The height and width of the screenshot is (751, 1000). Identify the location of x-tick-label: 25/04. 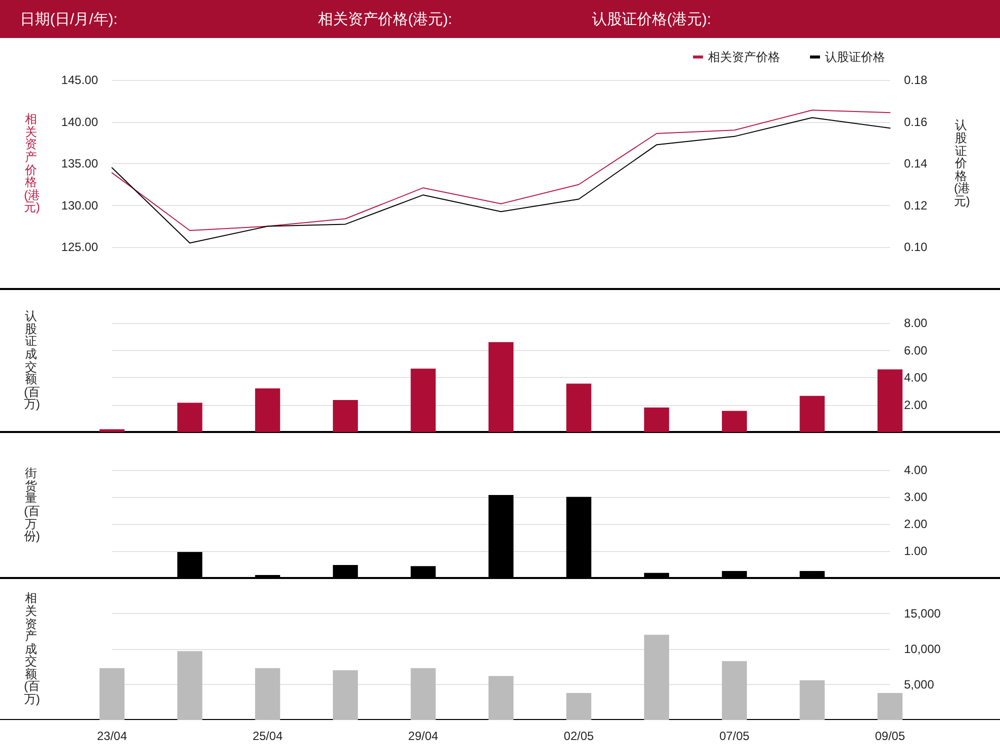
(267, 736).